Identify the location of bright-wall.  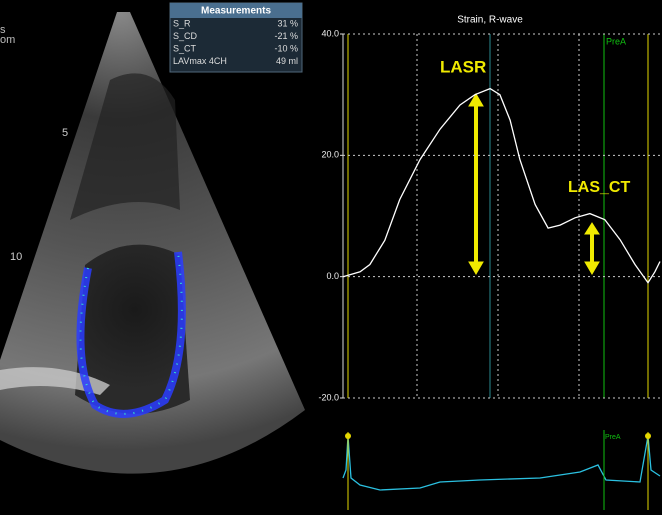
(55, 381).